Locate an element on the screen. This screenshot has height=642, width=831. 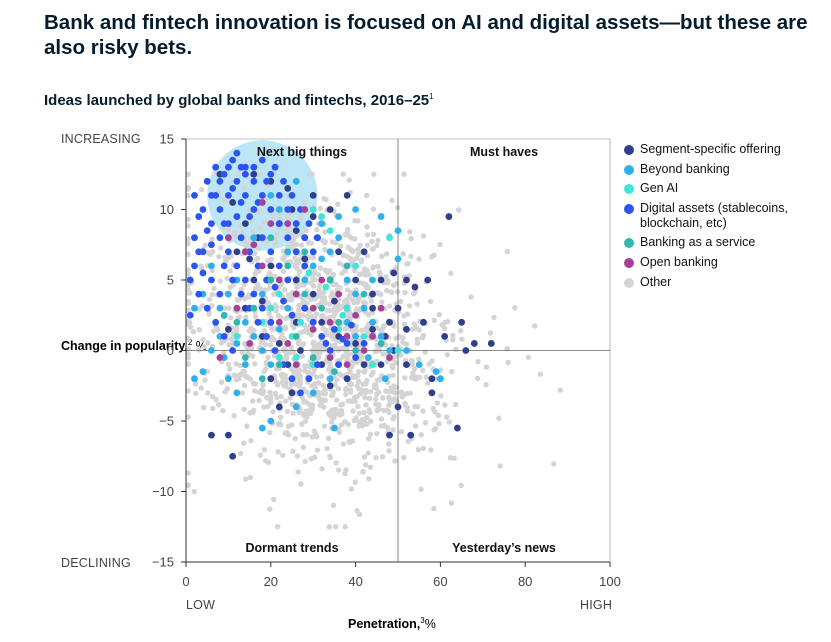
y-tick-label: −5 is located at coordinates (166, 421).